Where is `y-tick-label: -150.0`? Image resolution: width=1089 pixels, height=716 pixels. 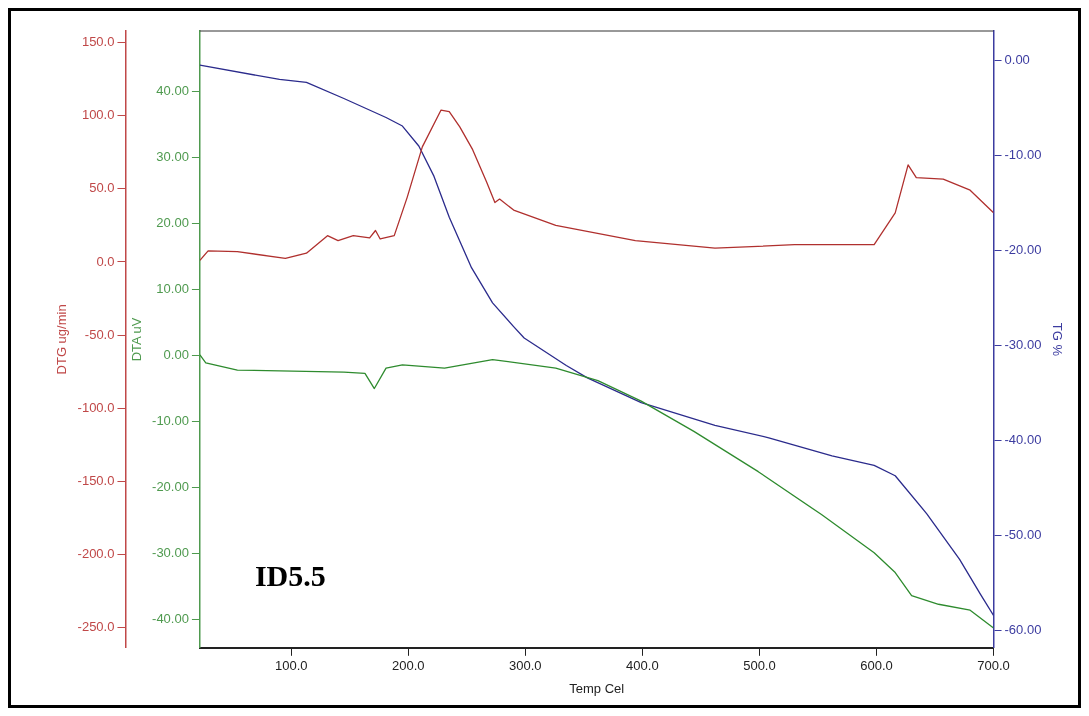 y-tick-label: -150.0 is located at coordinates (96, 480).